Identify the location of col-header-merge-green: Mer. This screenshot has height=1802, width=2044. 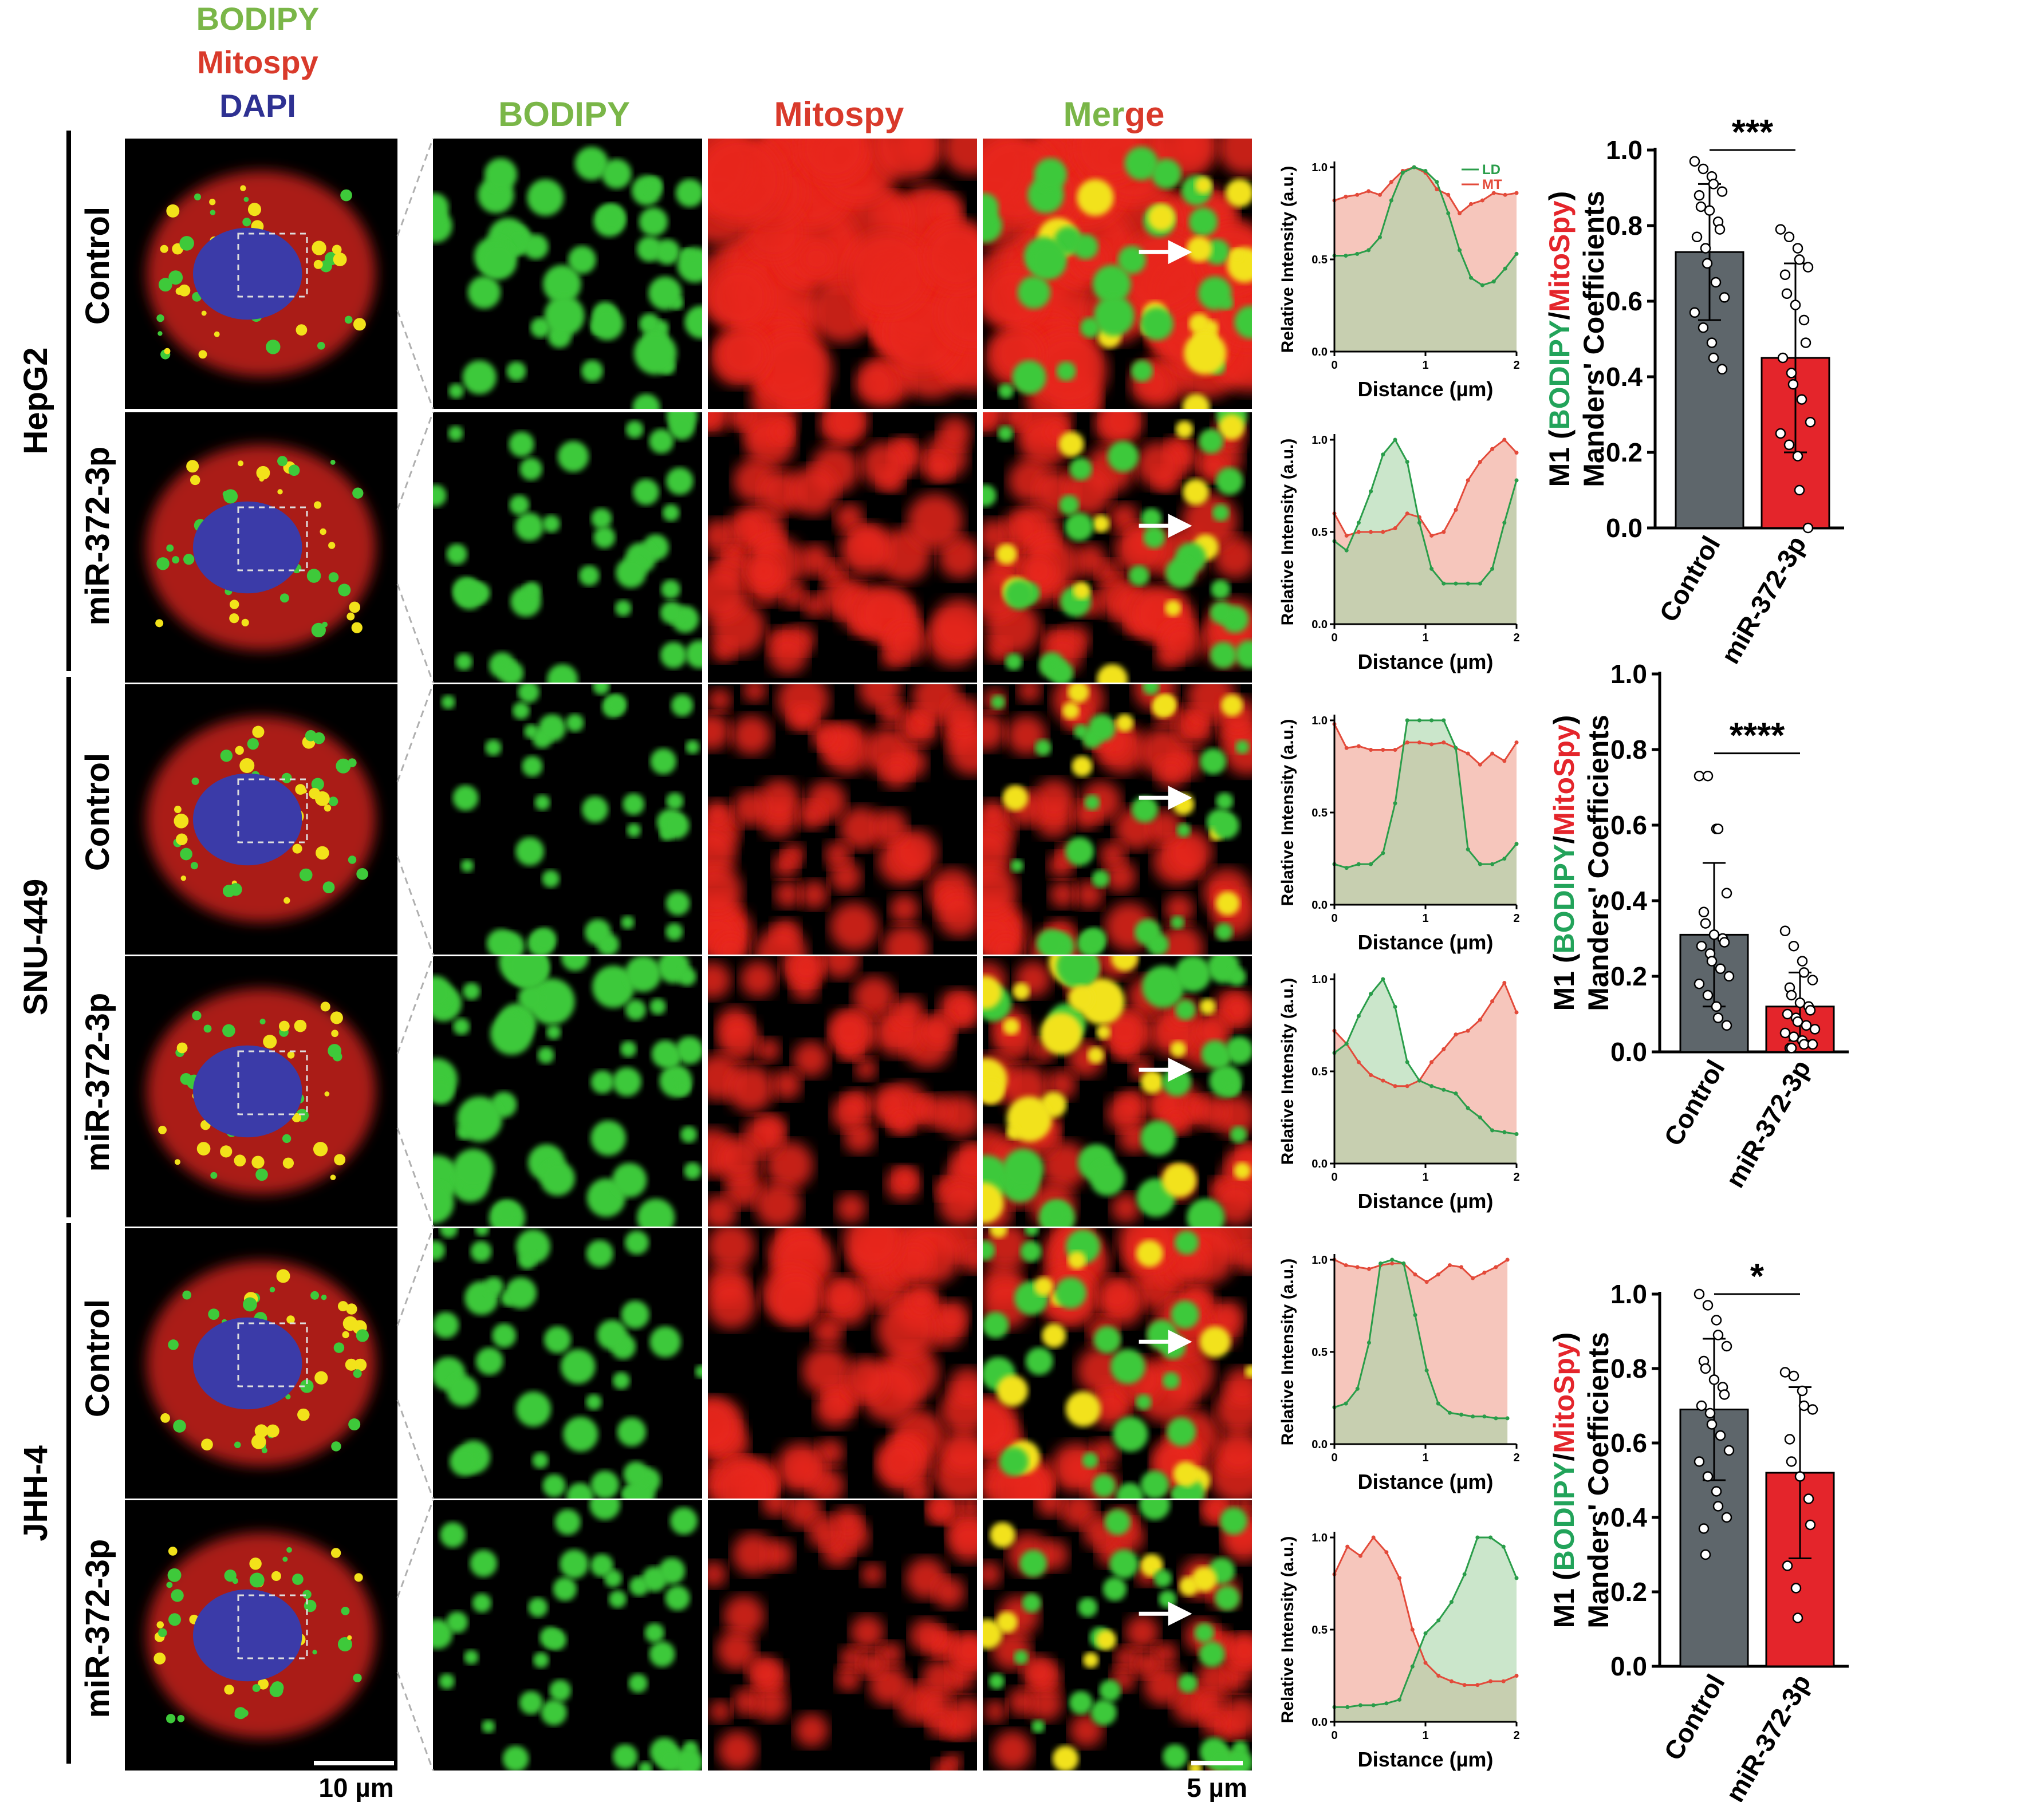
(1094, 114).